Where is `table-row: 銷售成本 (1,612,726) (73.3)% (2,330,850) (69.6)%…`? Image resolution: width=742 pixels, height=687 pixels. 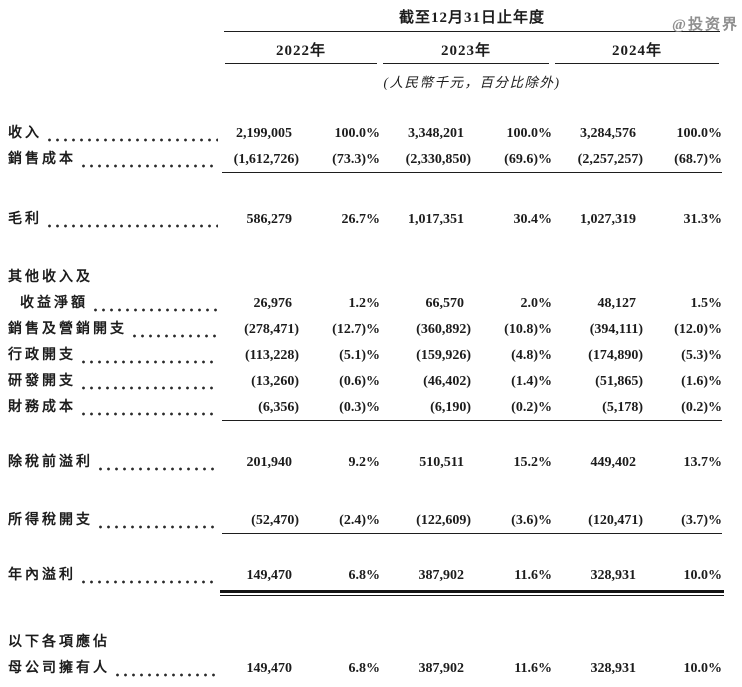
table-row: 銷售成本 (1,612,726) (73.3)% (2,330,850) (69.6)%… is located at coordinates (375, 160).